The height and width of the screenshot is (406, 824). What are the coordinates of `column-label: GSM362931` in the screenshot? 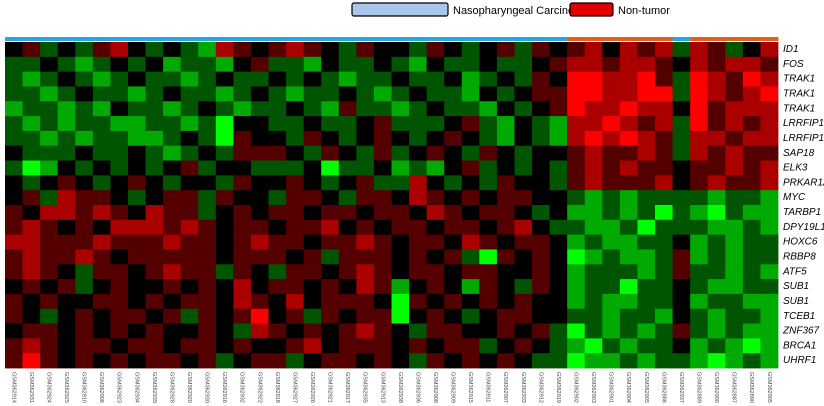 It's located at (31, 387).